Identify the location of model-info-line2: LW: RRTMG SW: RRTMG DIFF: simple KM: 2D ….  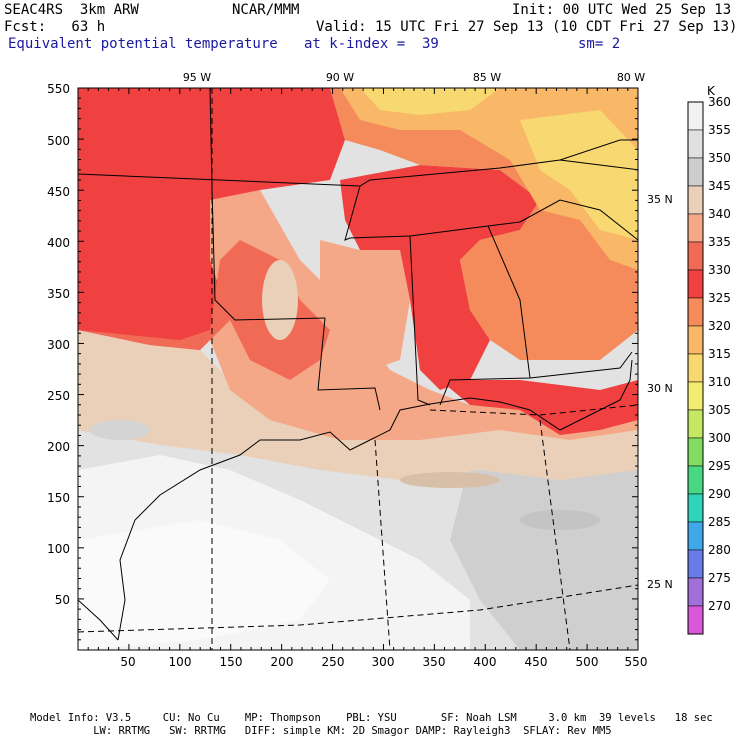
(321, 731).